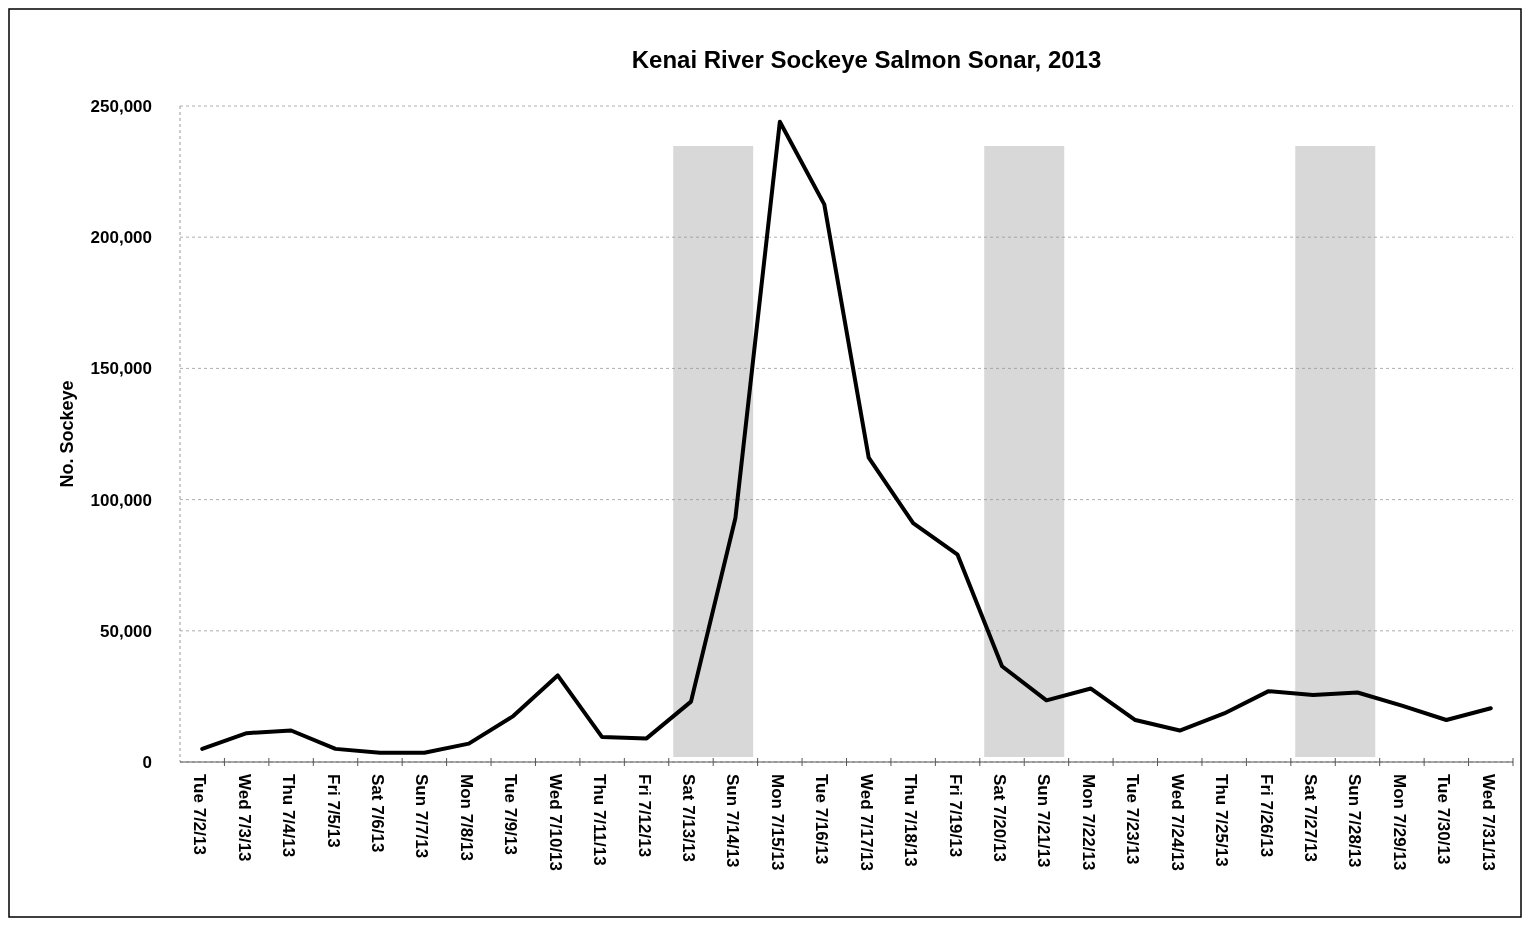  What do you see at coordinates (822, 819) in the screenshot?
I see `x-tick-label: Tue 7/16/13` at bounding box center [822, 819].